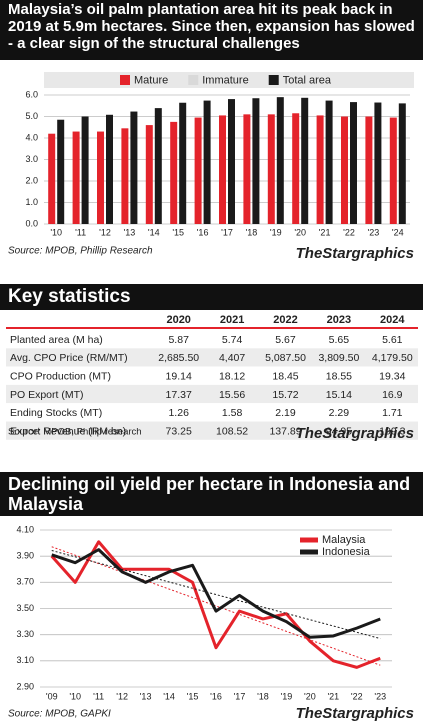 The height and width of the screenshot is (723, 423). I want to click on x-tick-label: '13, so click(146, 696).